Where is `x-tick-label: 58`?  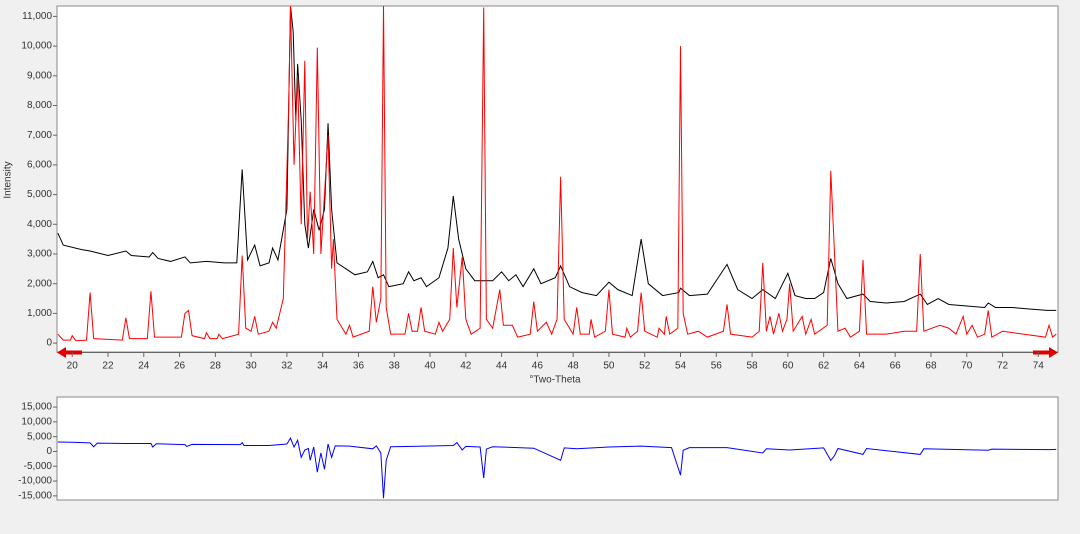 x-tick-label: 58 is located at coordinates (753, 366).